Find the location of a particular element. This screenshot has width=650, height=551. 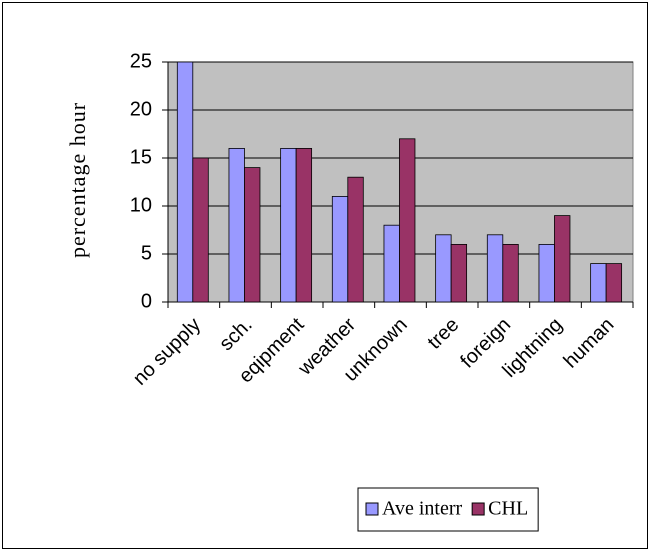

y-tick-label: 20 is located at coordinates (141, 109).